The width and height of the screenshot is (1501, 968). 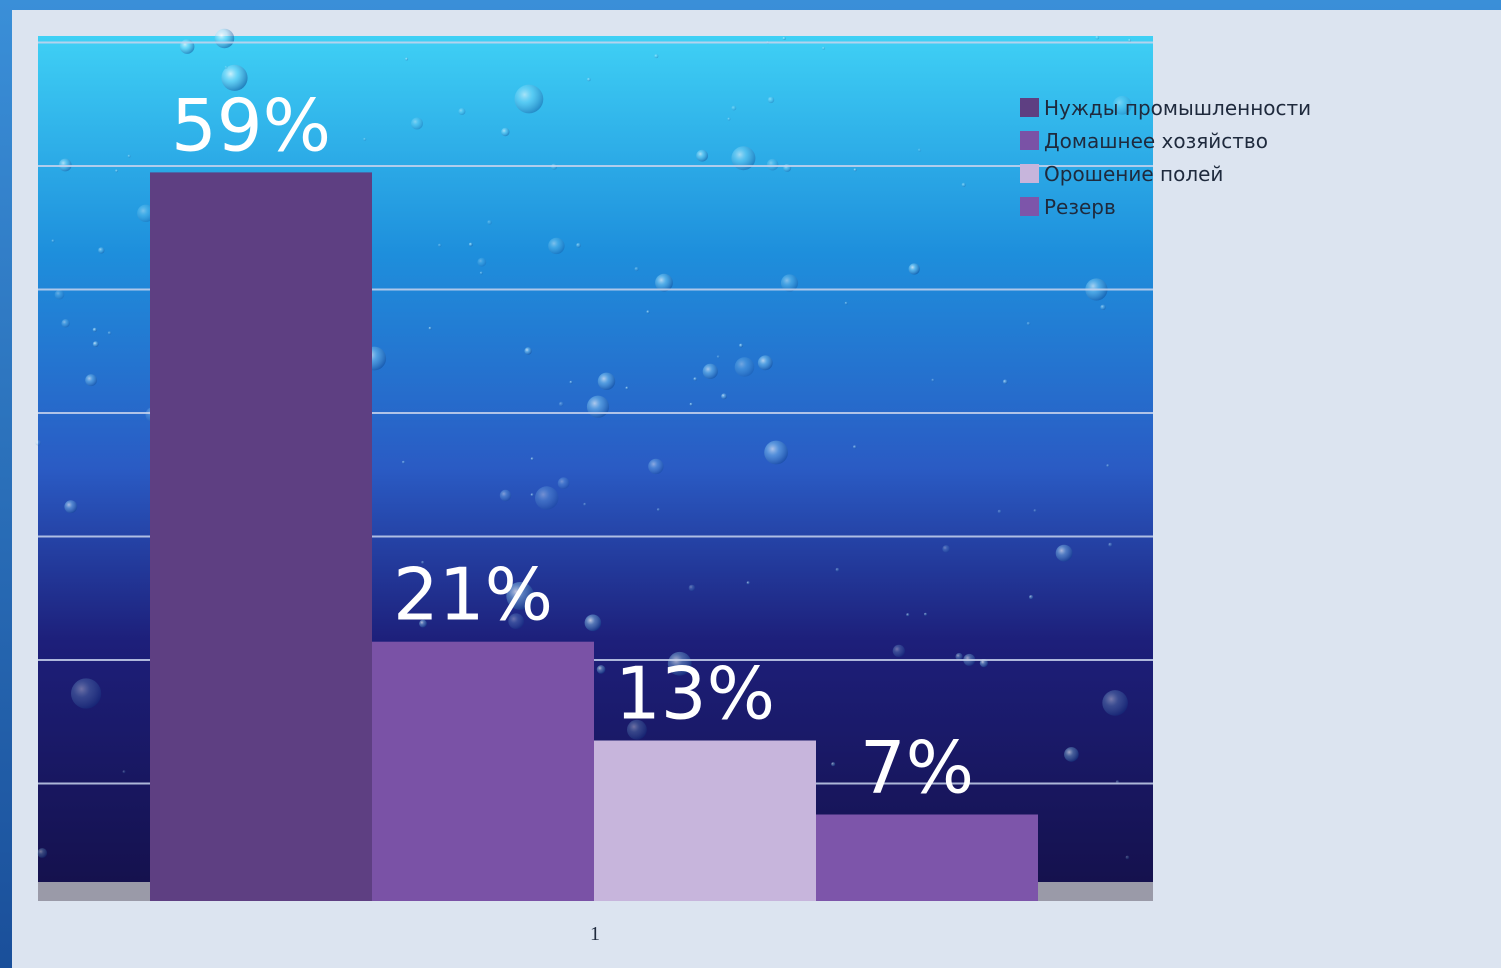 I want to click on legend-label: Резерв, so click(x=1080, y=207).